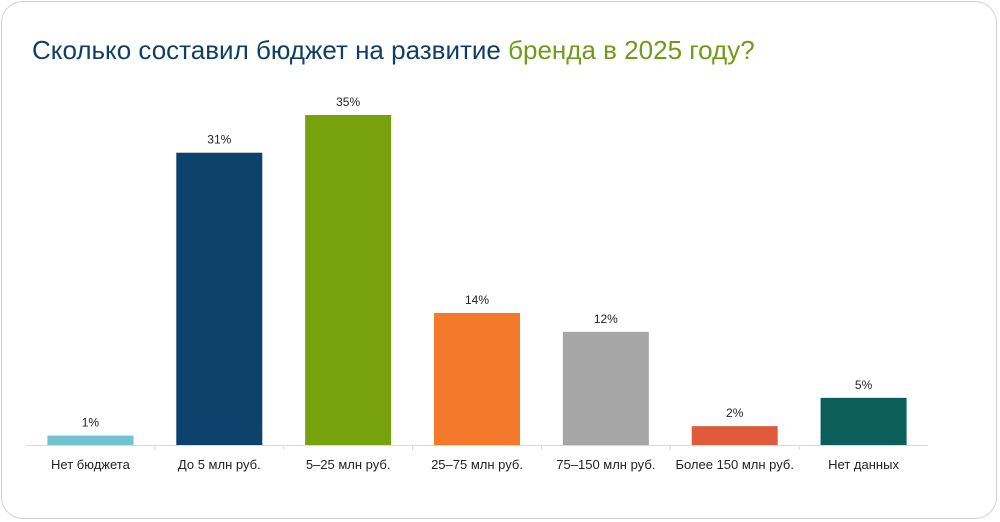 This screenshot has width=1000, height=522. What do you see at coordinates (348, 464) in the screenshot?
I see `category-label-3: 5–25 млн руб.` at bounding box center [348, 464].